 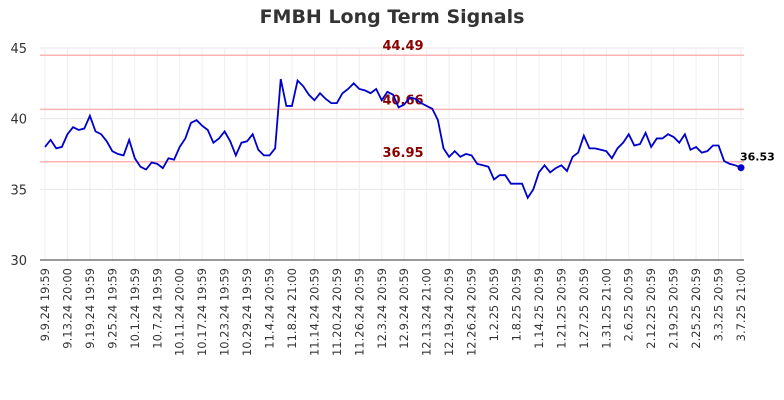 I want to click on x-tick-label: 1.2.25 20:59, so click(x=494, y=304).